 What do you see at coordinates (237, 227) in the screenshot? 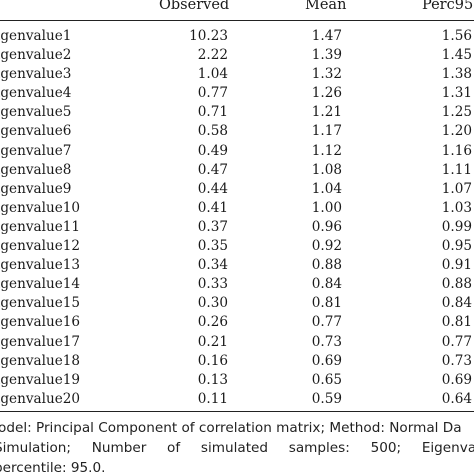
I see `table-row: igenvalue11 0.37 0.96 0.99` at bounding box center [237, 227].